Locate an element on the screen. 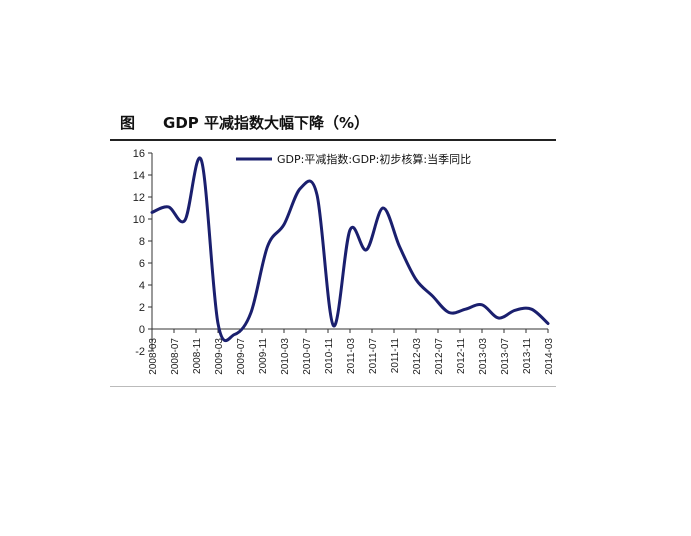 The image size is (691, 536). x-tick-label: 2008-11 is located at coordinates (197, 356).